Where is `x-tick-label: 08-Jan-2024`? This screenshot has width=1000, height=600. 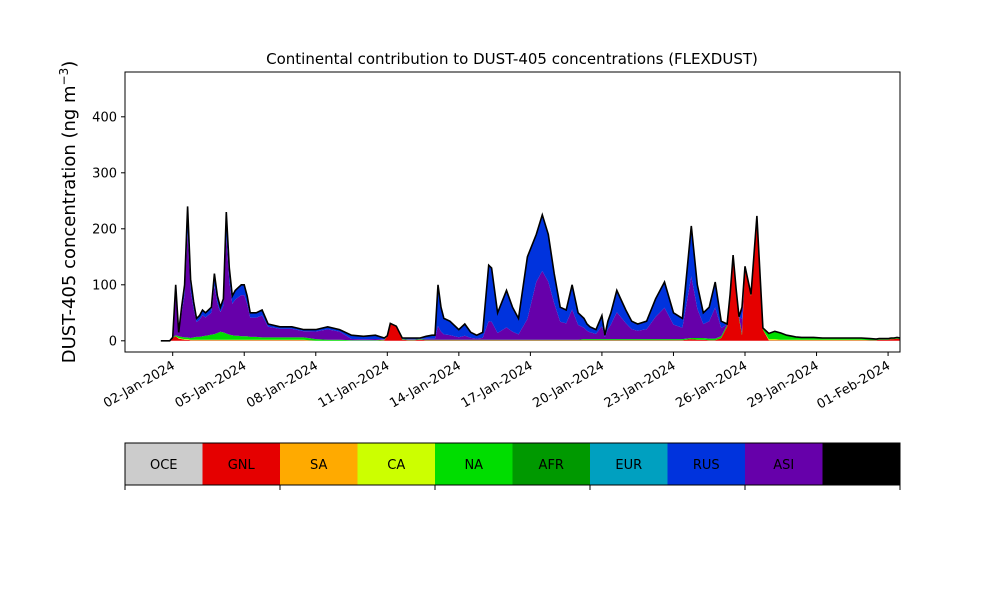 x-tick-label: 08-Jan-2024 is located at coordinates (282, 384).